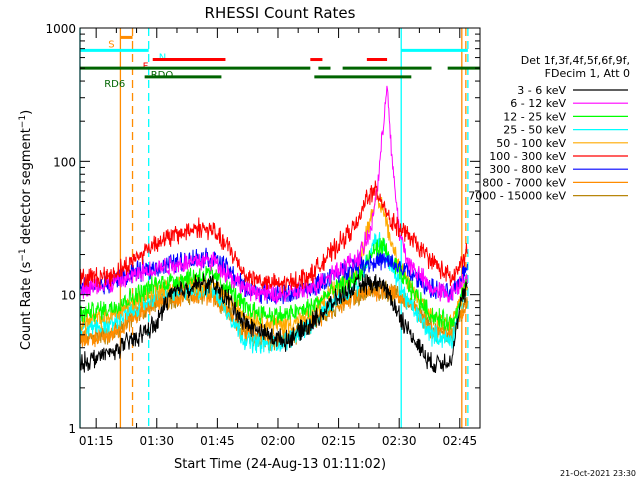 The width and height of the screenshot is (640, 480). What do you see at coordinates (64, 162) in the screenshot?
I see `y-tick-label-2: 100` at bounding box center [64, 162].